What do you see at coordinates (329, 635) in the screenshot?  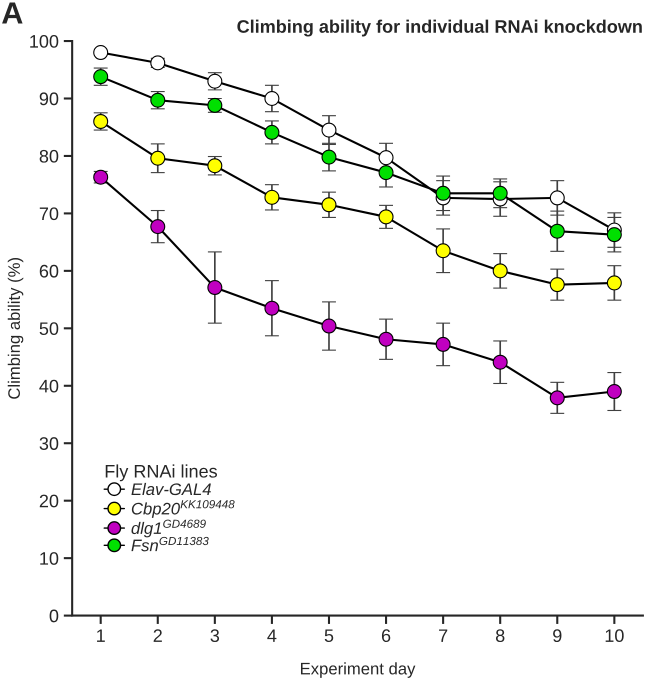 I see `x-tick-label: 5` at bounding box center [329, 635].